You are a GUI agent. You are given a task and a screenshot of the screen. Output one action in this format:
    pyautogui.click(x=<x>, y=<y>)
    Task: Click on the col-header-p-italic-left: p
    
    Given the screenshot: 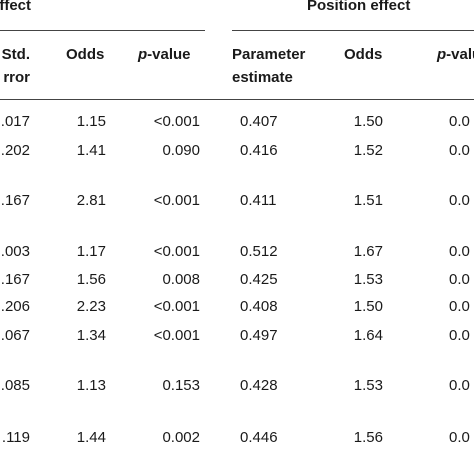 What is the action you would take?
    pyautogui.click(x=143, y=54)
    